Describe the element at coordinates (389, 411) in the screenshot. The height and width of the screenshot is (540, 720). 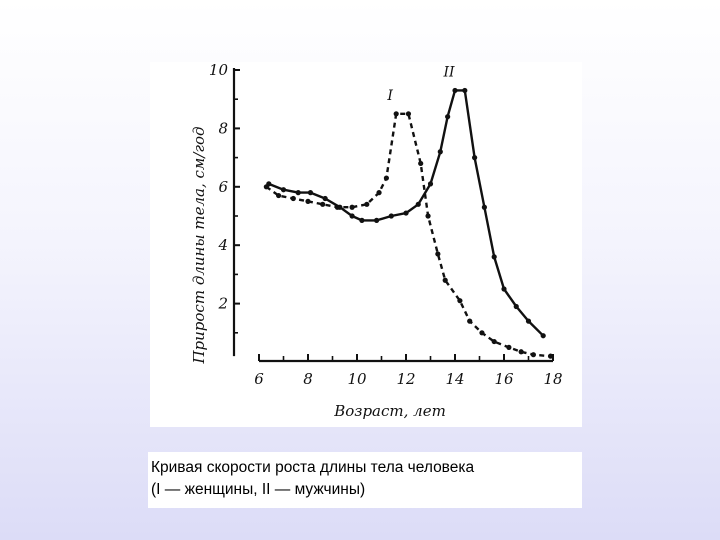
I see `x-axis-title: Возраст, лет` at that location.